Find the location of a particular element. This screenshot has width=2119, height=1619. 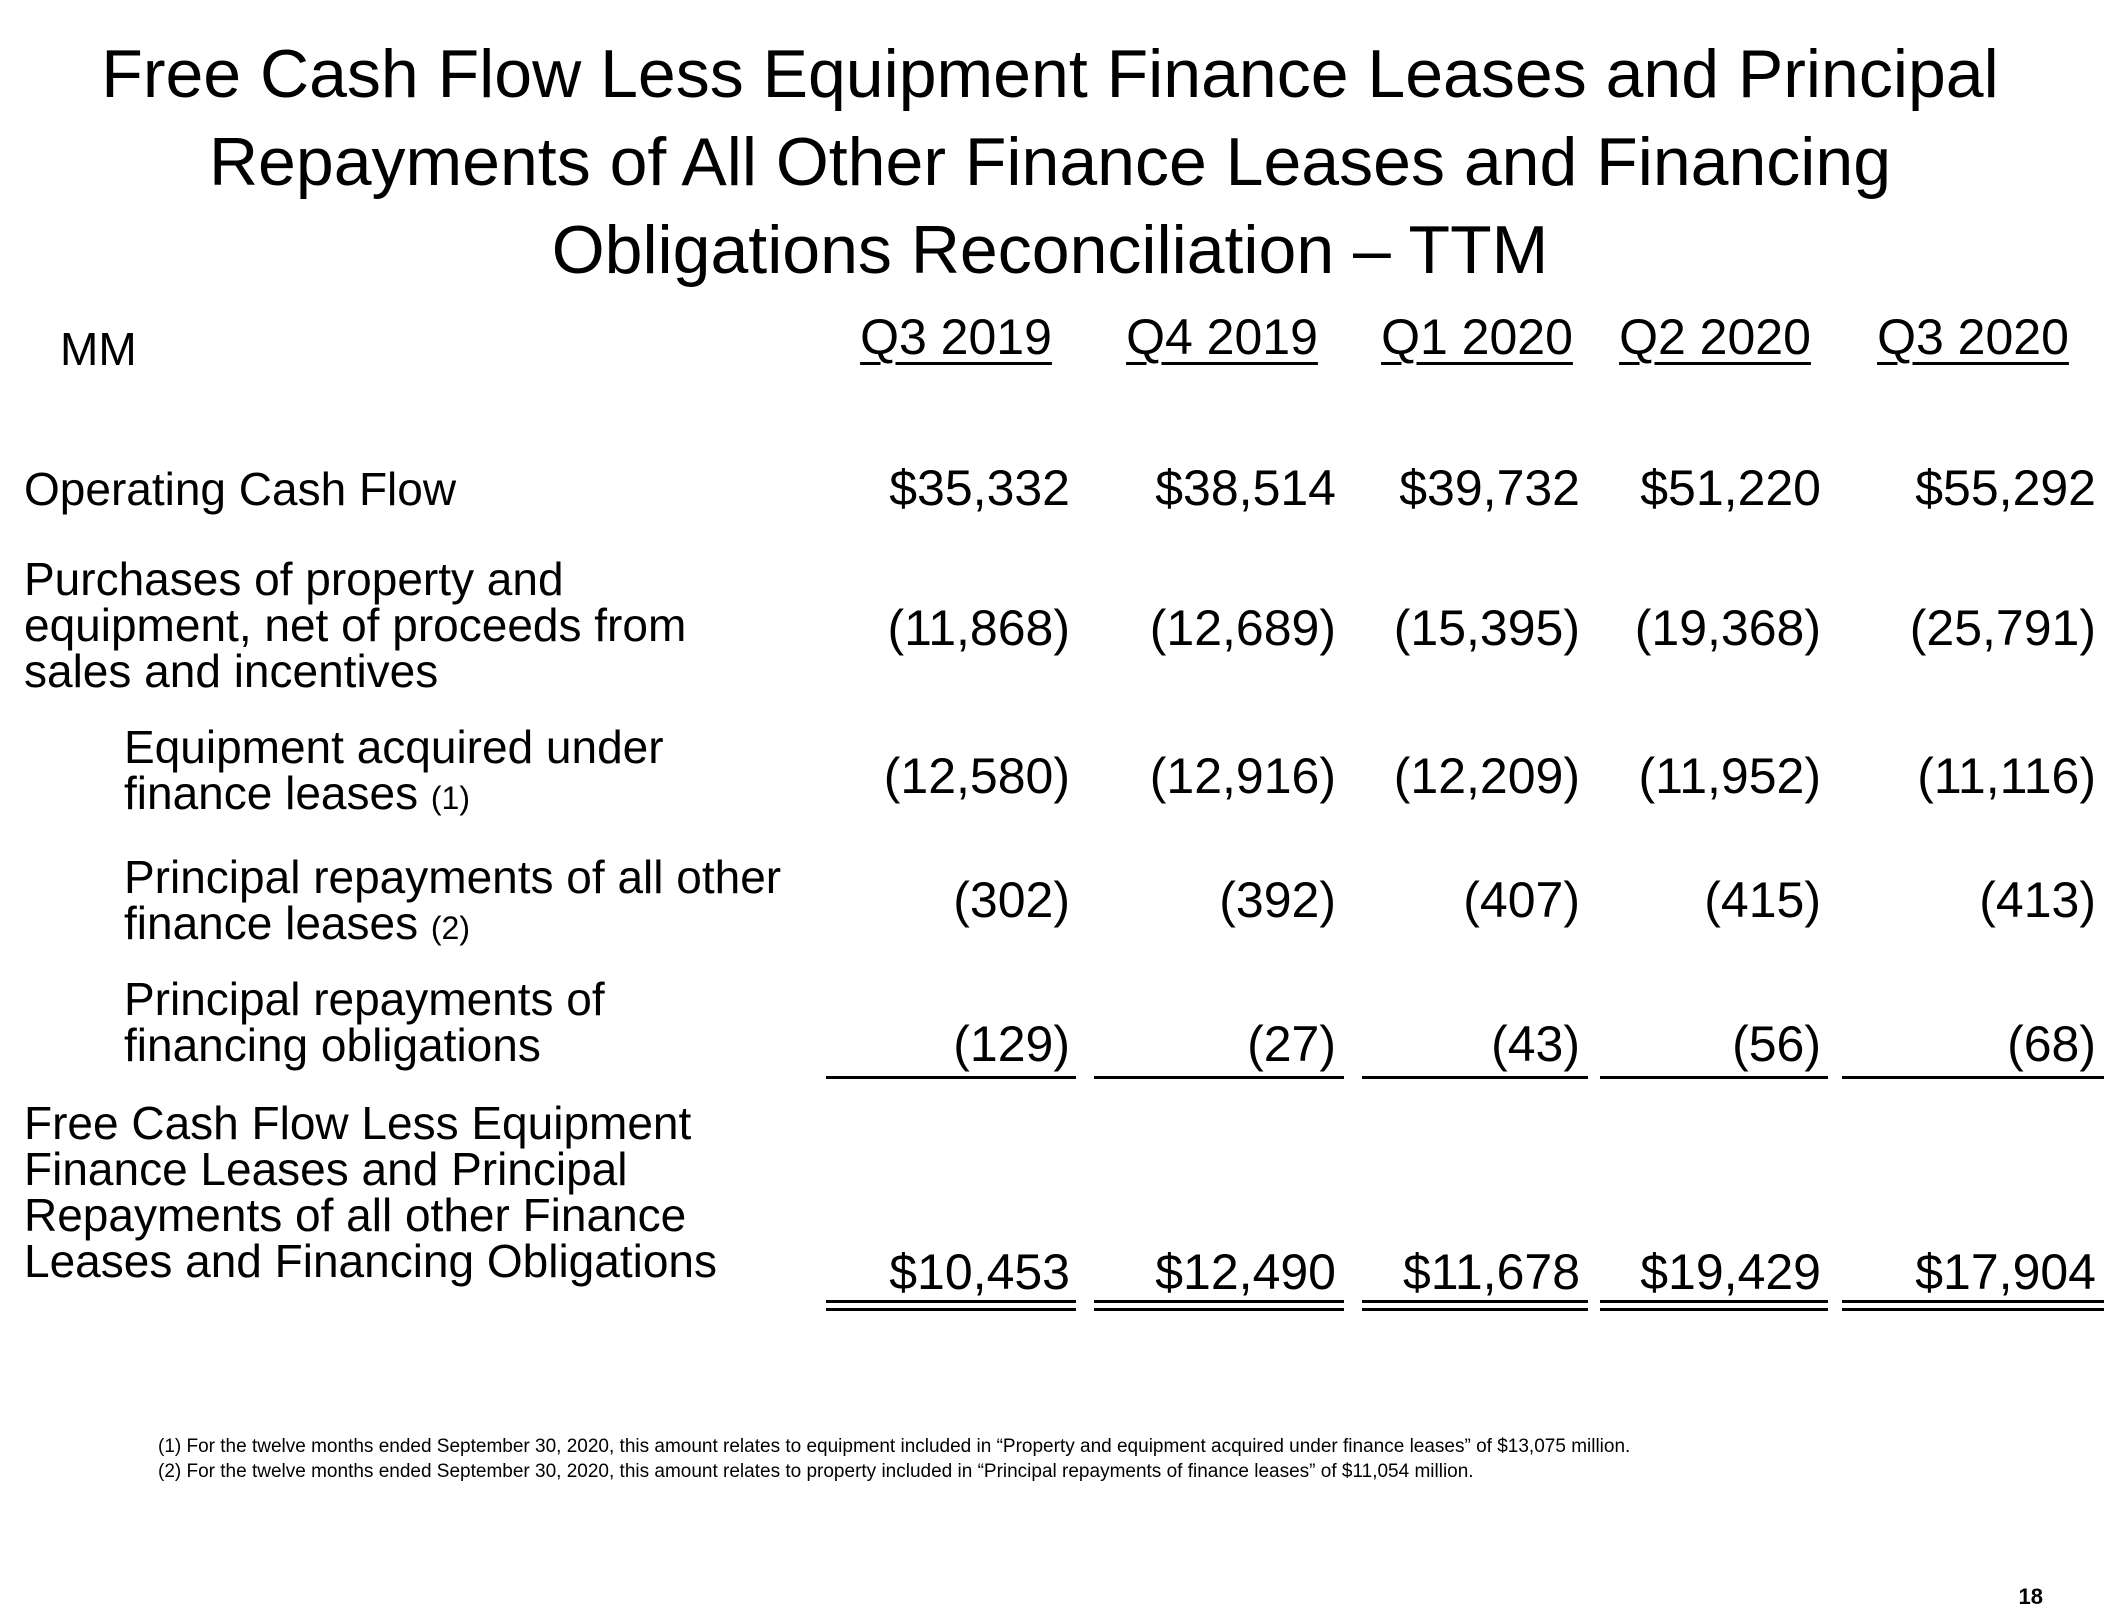

table-cell: (12,689) is located at coordinates (1242, 628).